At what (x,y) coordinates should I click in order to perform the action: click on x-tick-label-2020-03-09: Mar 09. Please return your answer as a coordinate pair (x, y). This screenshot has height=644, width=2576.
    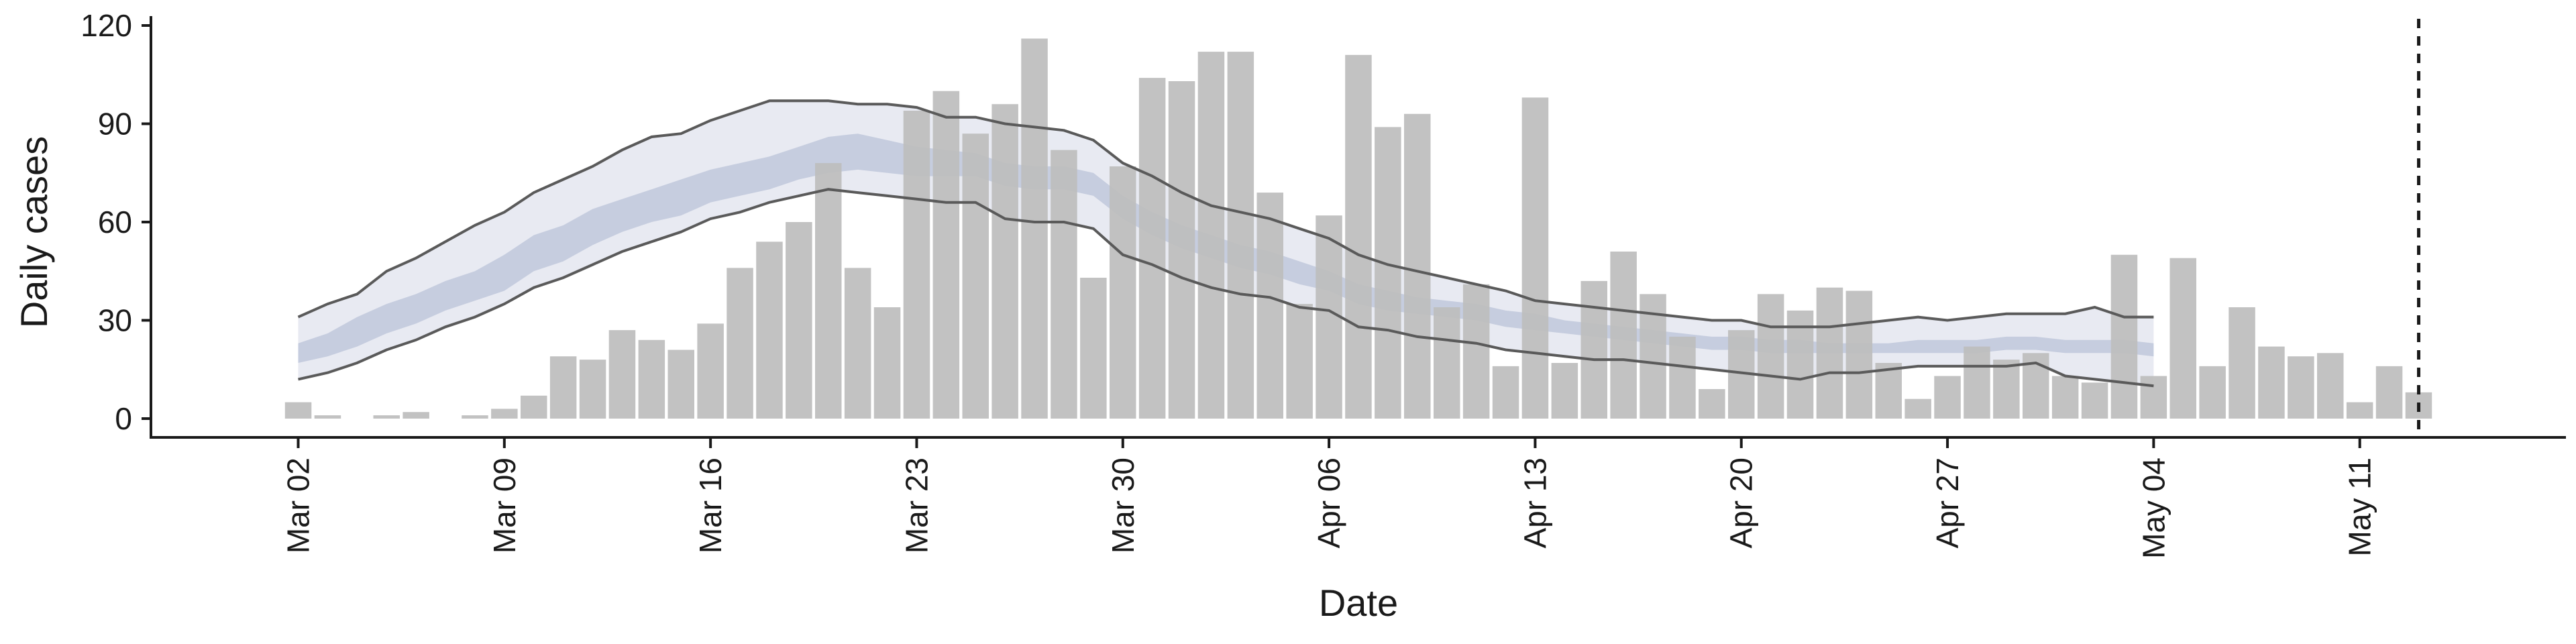
    Looking at the image, I should click on (504, 505).